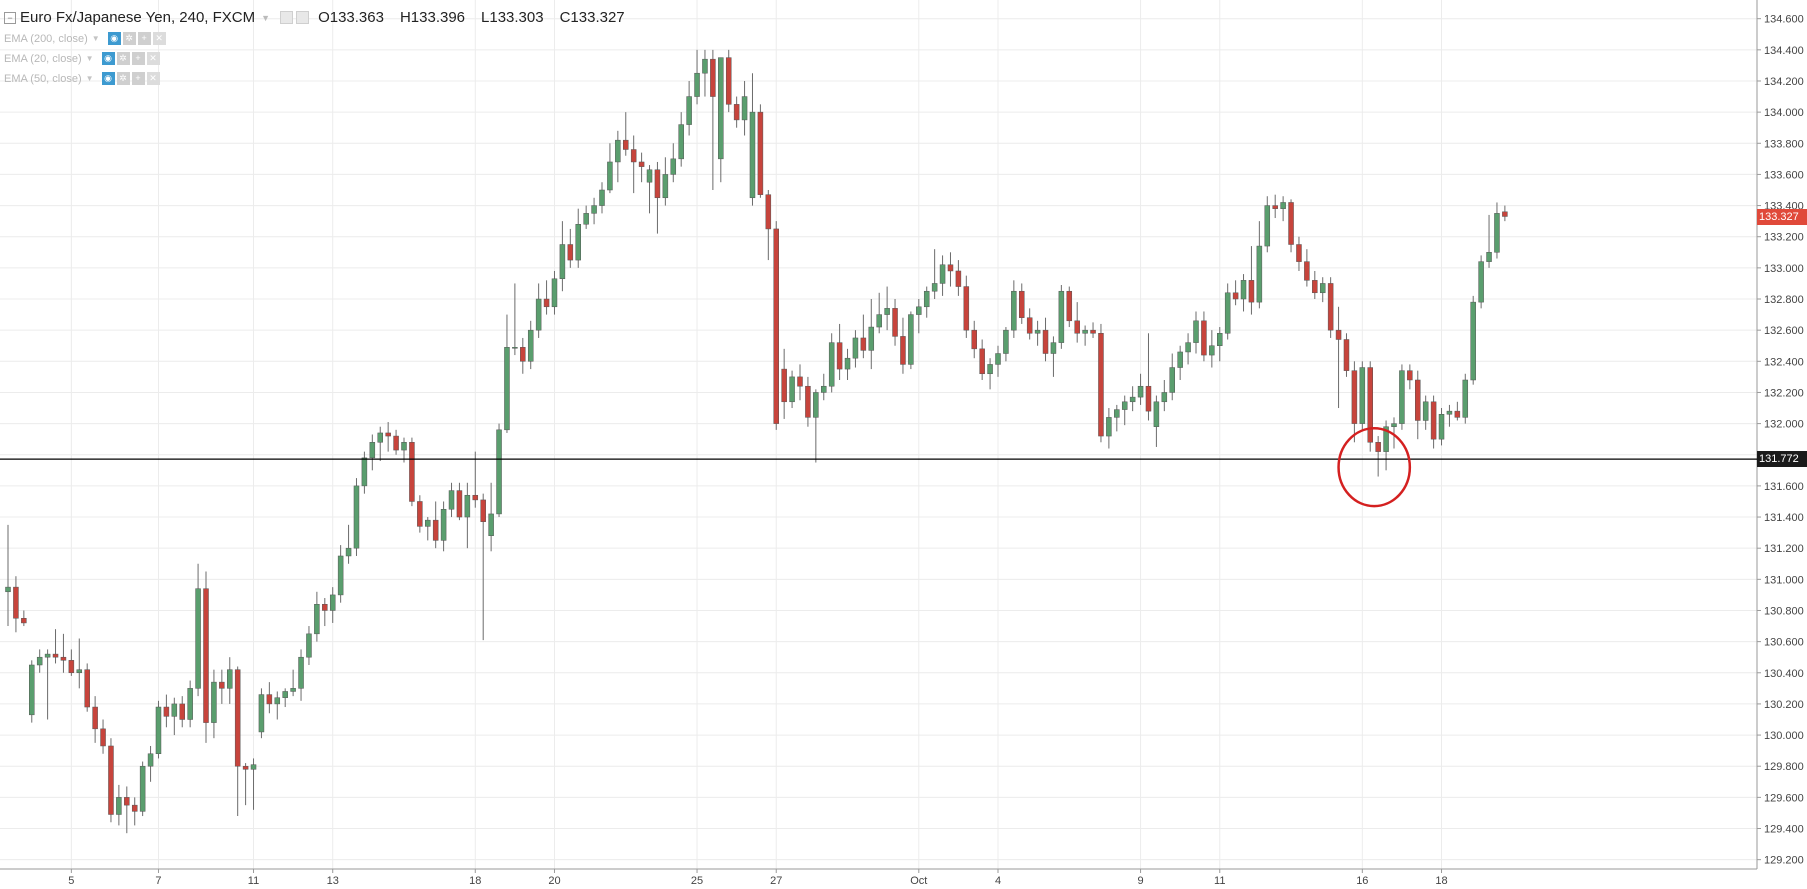 The height and width of the screenshot is (889, 1807). What do you see at coordinates (43, 78) in the screenshot?
I see `study-label: EMA (50, close)` at bounding box center [43, 78].